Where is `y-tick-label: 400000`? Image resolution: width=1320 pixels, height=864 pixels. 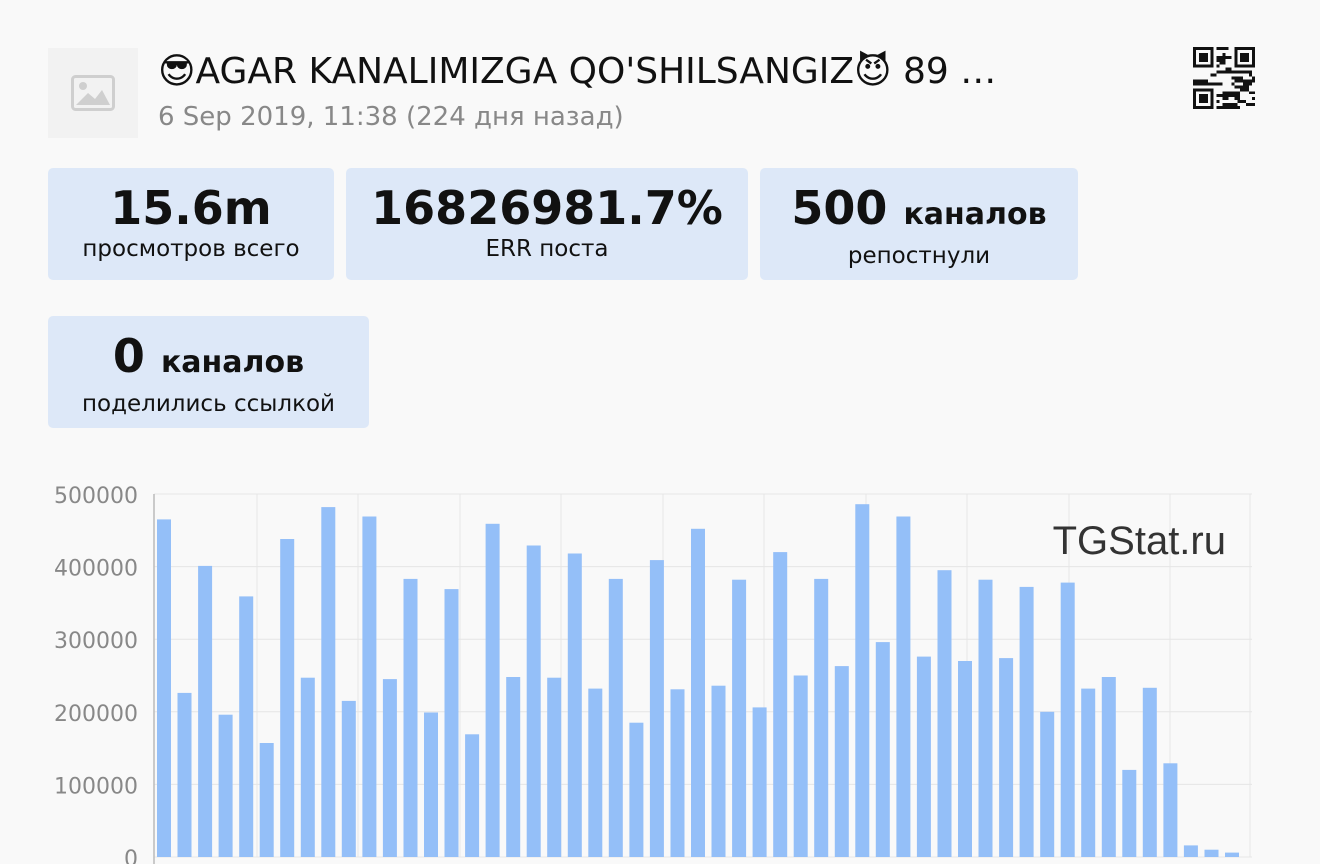
y-tick-label: 400000 is located at coordinates (96, 569).